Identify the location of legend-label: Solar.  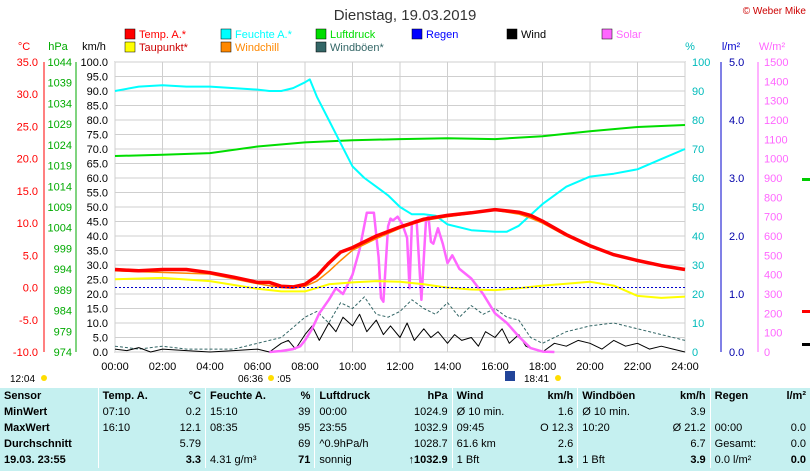
(629, 35).